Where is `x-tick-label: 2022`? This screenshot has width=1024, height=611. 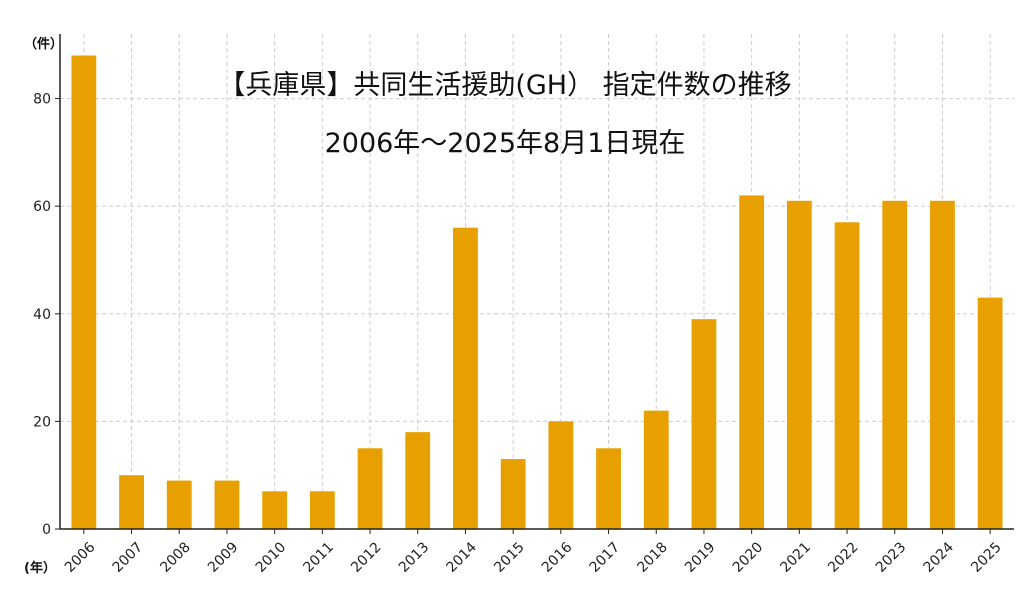 x-tick-label: 2022 is located at coordinates (843, 557).